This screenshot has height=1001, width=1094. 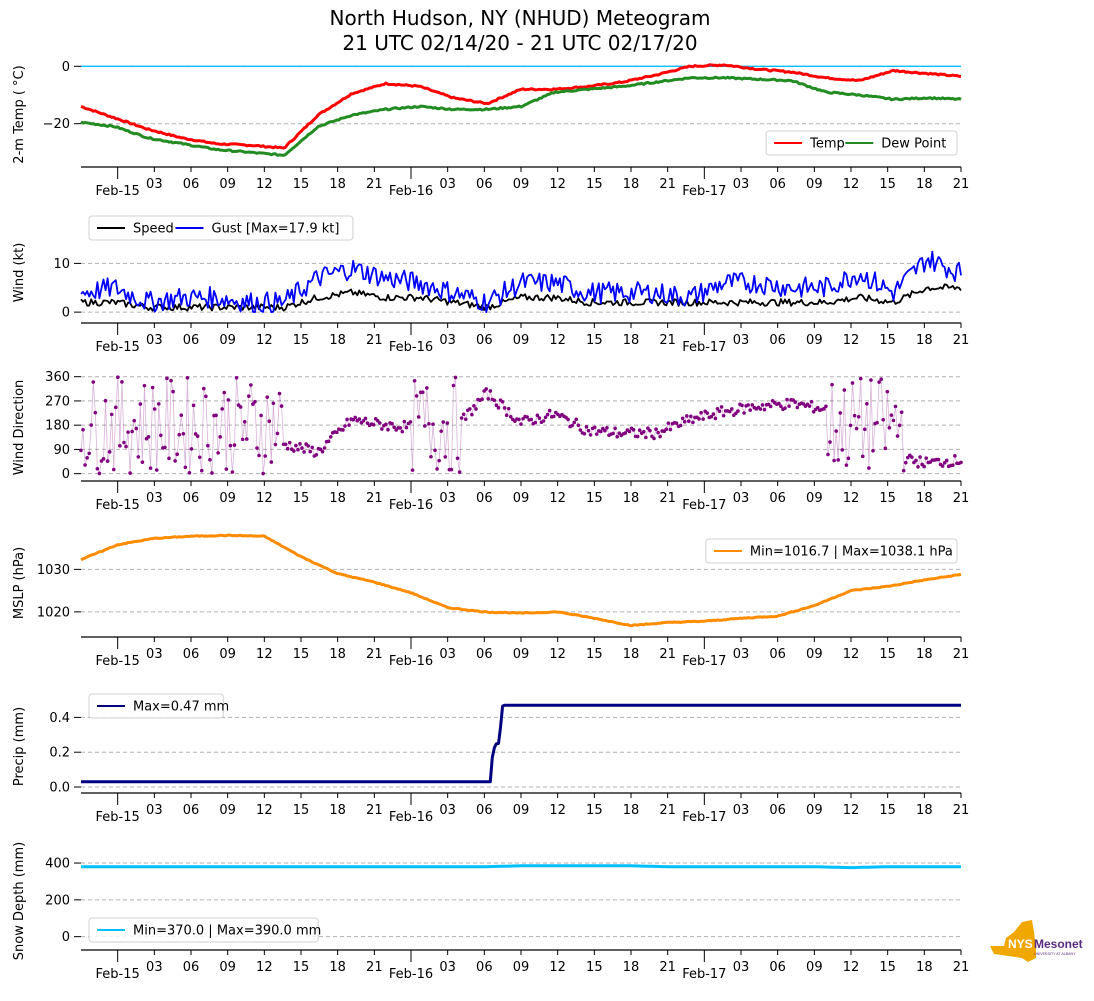 What do you see at coordinates (814, 810) in the screenshot?
I see `precip-xtick-label: 09` at bounding box center [814, 810].